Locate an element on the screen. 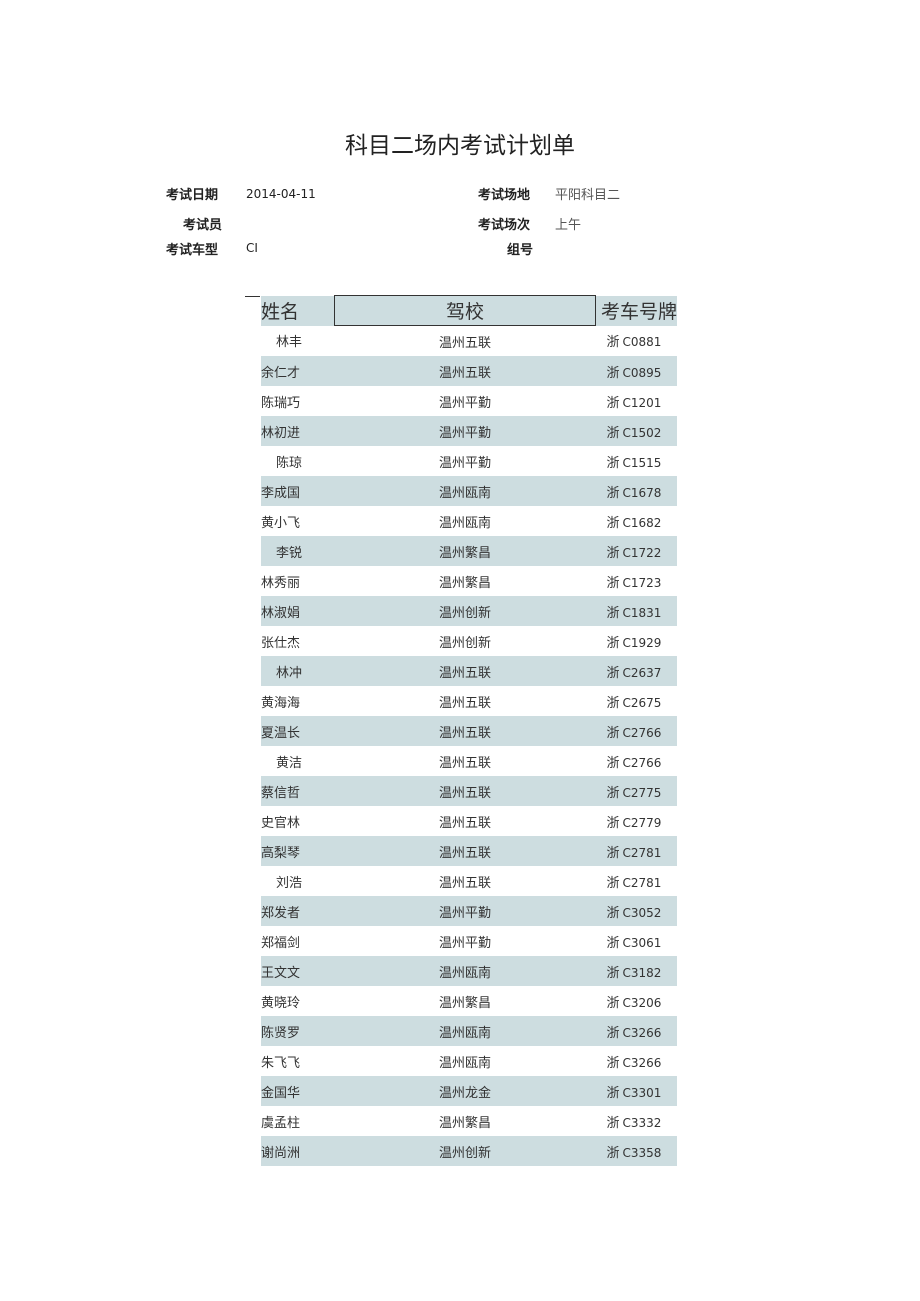 The height and width of the screenshot is (1301, 920). student-name: 余仁才 is located at coordinates (298, 371).